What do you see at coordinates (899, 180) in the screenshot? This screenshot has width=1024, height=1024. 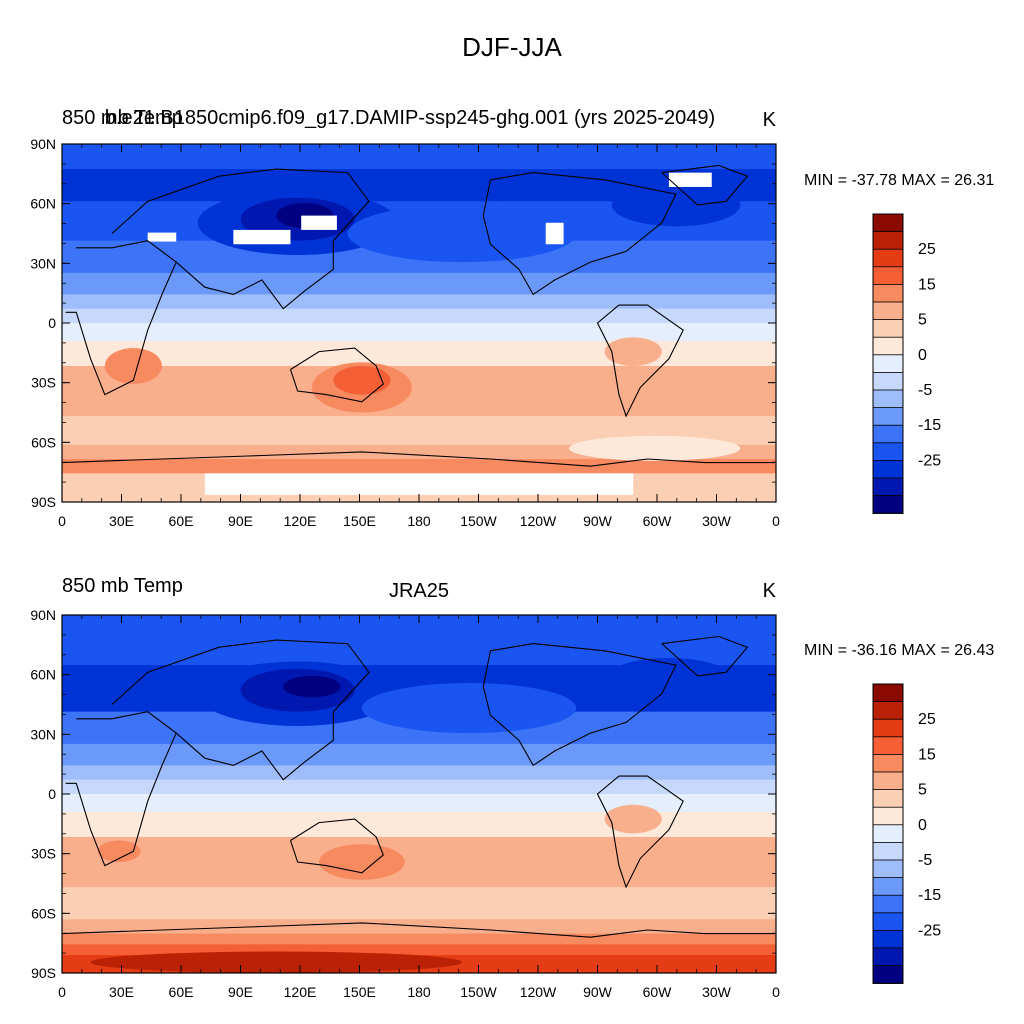 I see `min-max-stats: MIN = -37.78 MAX = 26.31` at bounding box center [899, 180].